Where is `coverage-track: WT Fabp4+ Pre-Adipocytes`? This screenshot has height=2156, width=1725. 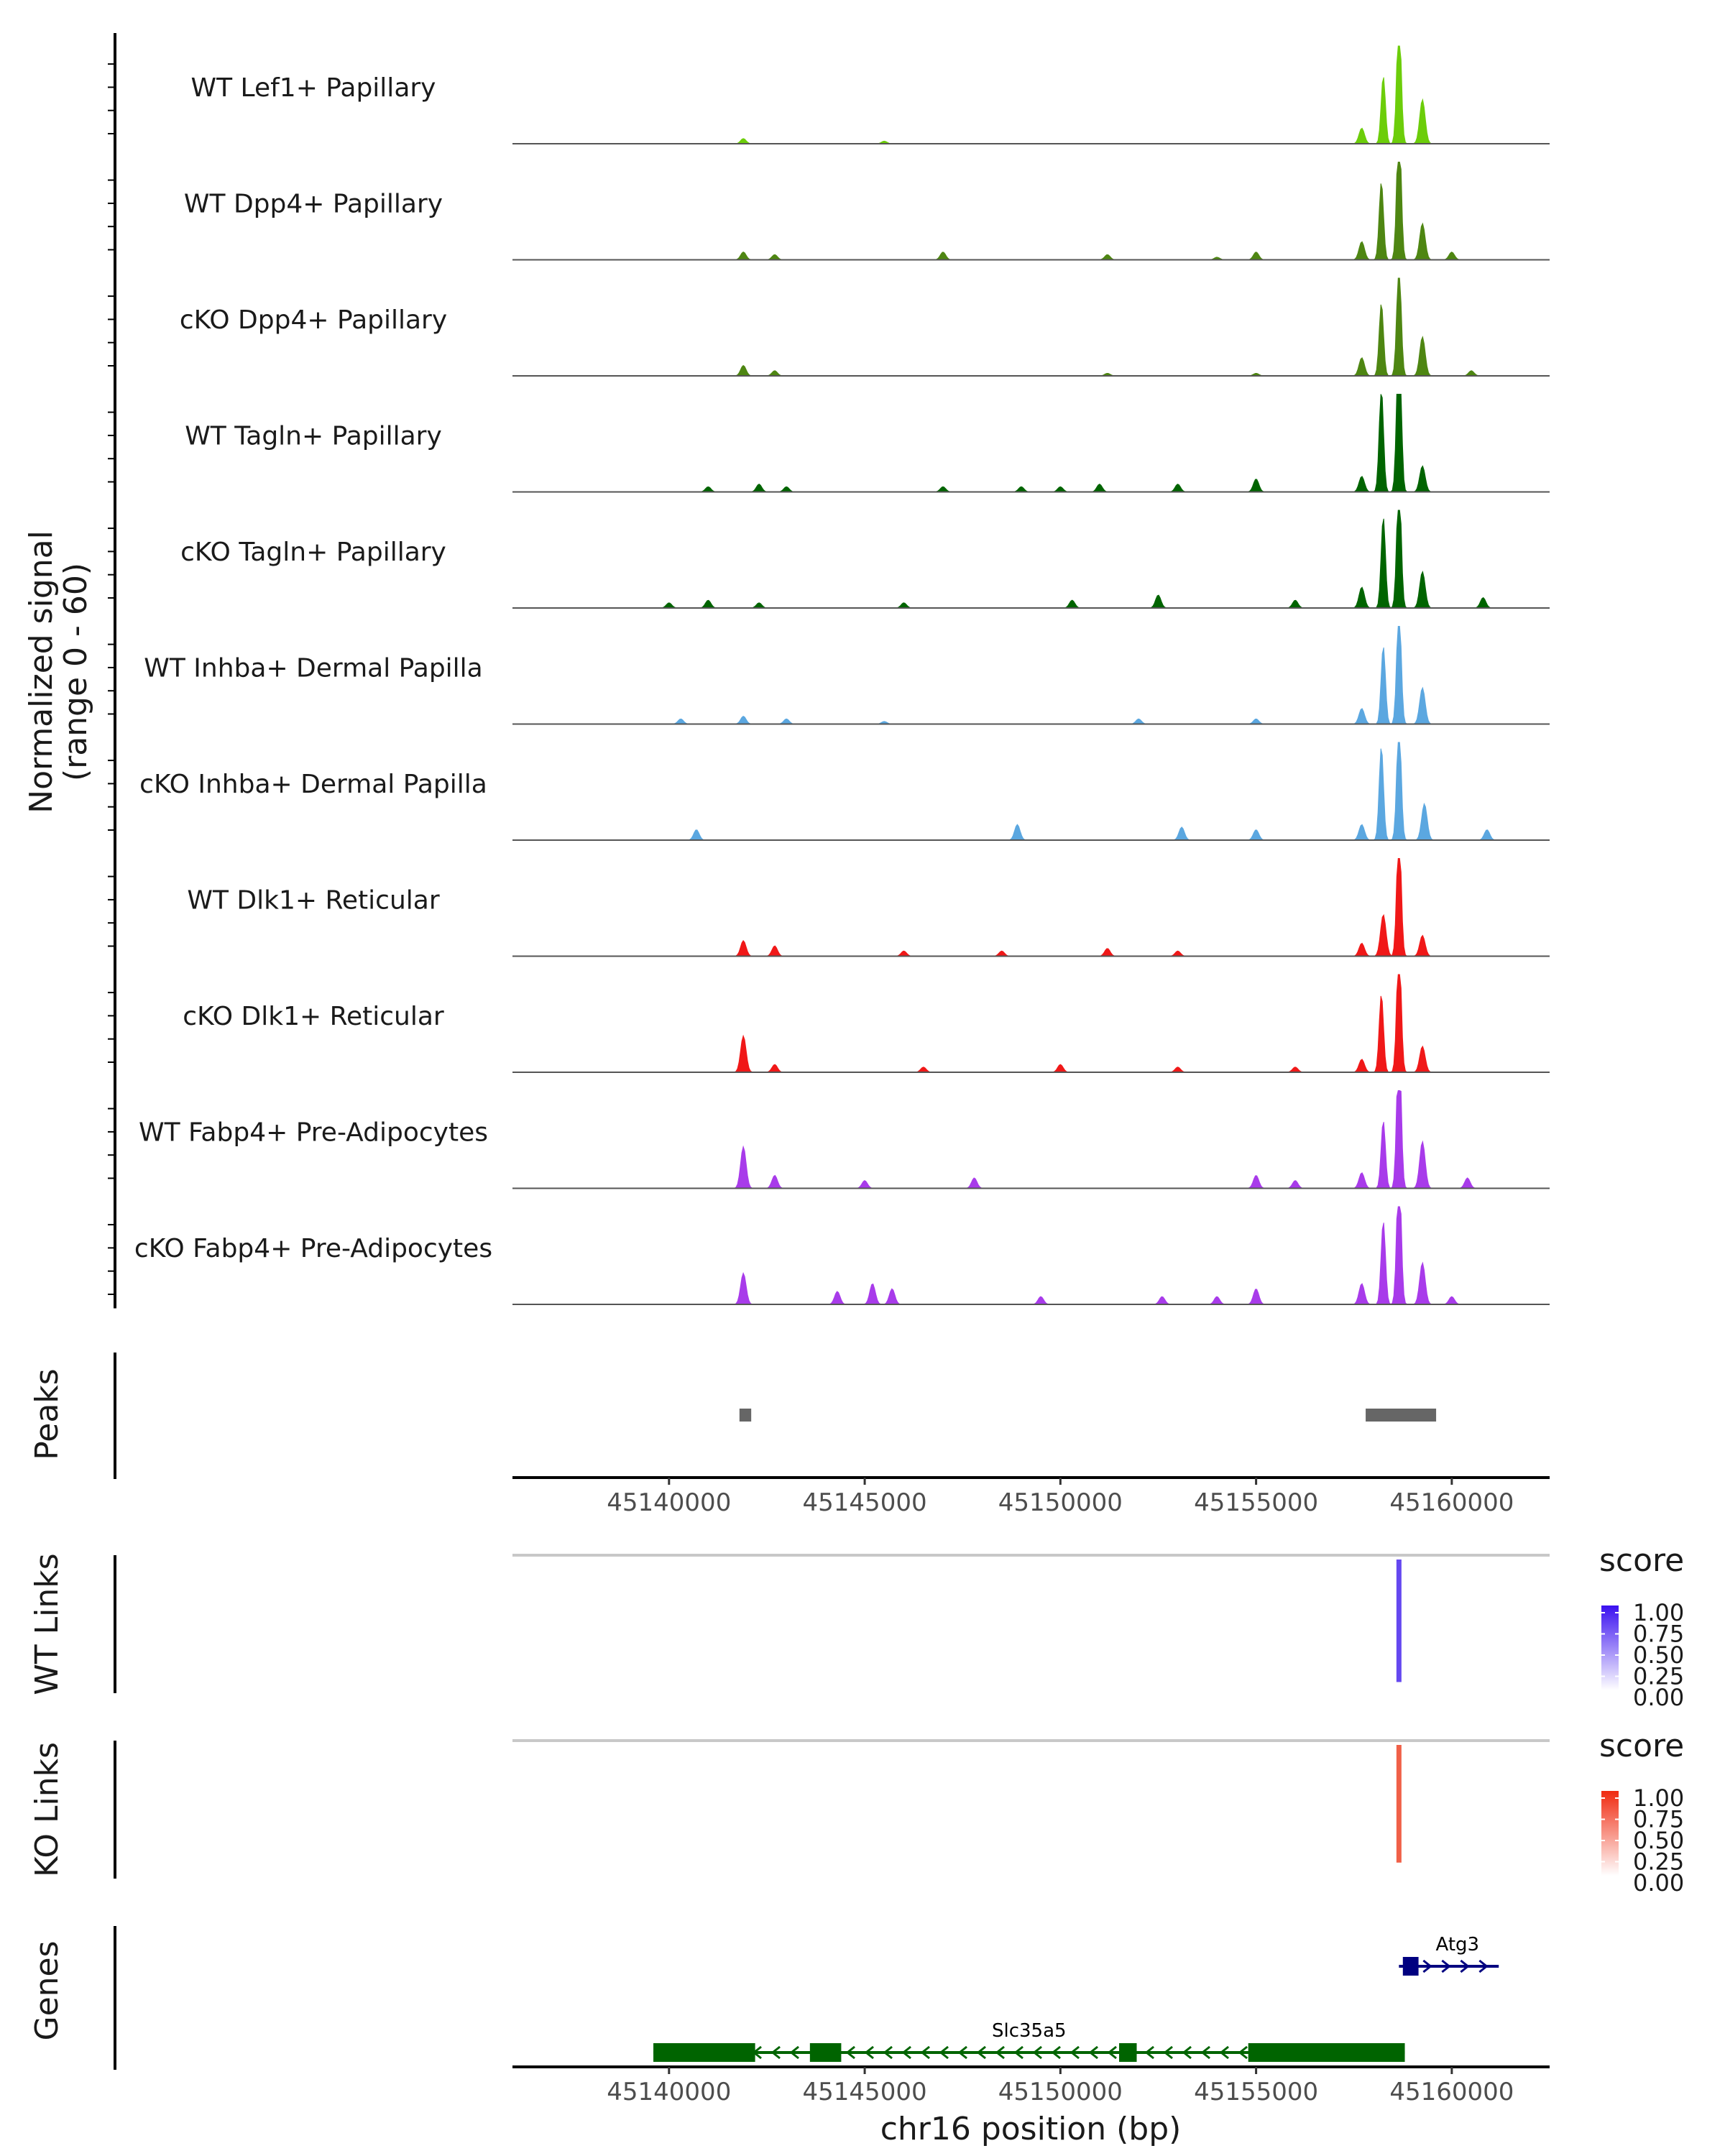
coverage-track: WT Fabp4+ Pre-Adipocytes is located at coordinates (844, 1139).